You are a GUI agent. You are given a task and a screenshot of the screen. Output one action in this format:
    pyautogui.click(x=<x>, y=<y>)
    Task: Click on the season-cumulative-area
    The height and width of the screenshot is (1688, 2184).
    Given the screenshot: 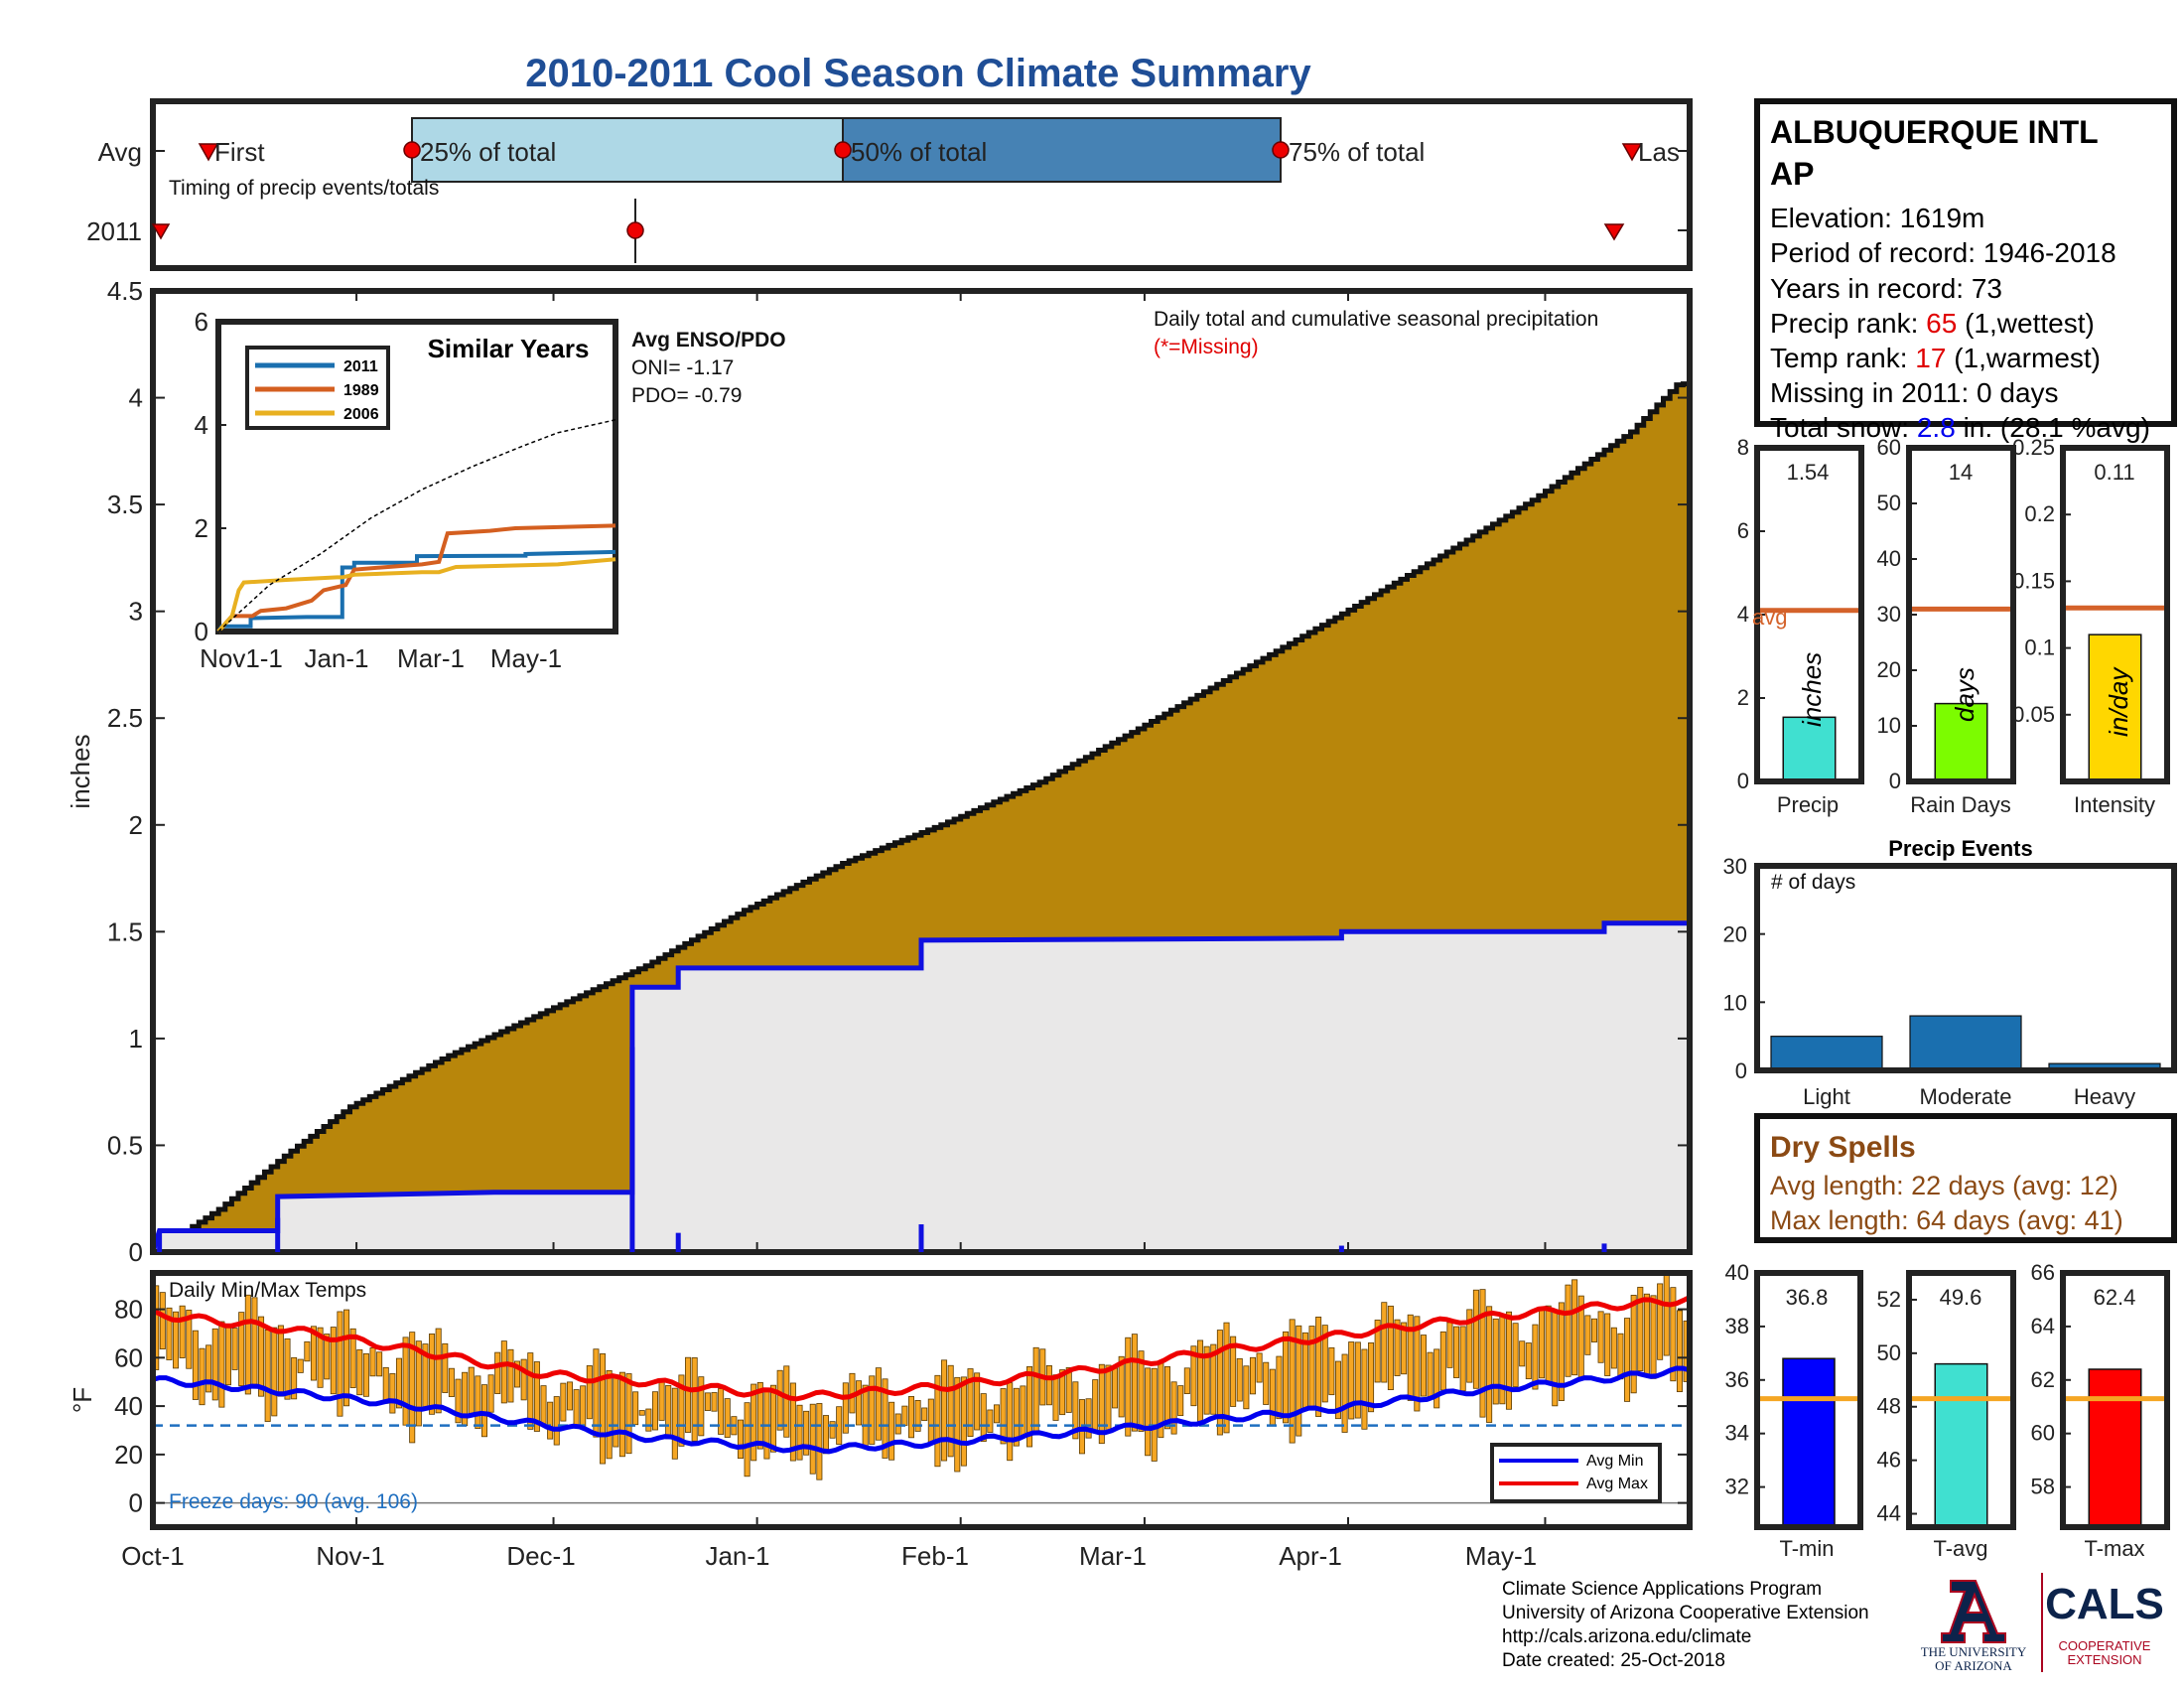 What is the action you would take?
    pyautogui.click(x=921, y=1087)
    